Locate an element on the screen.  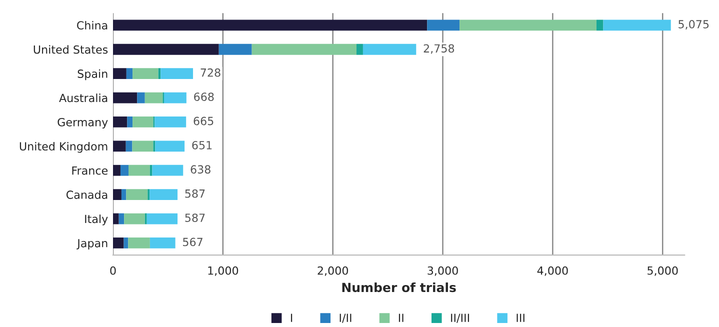
total-label: 2,758 is located at coordinates (439, 49).